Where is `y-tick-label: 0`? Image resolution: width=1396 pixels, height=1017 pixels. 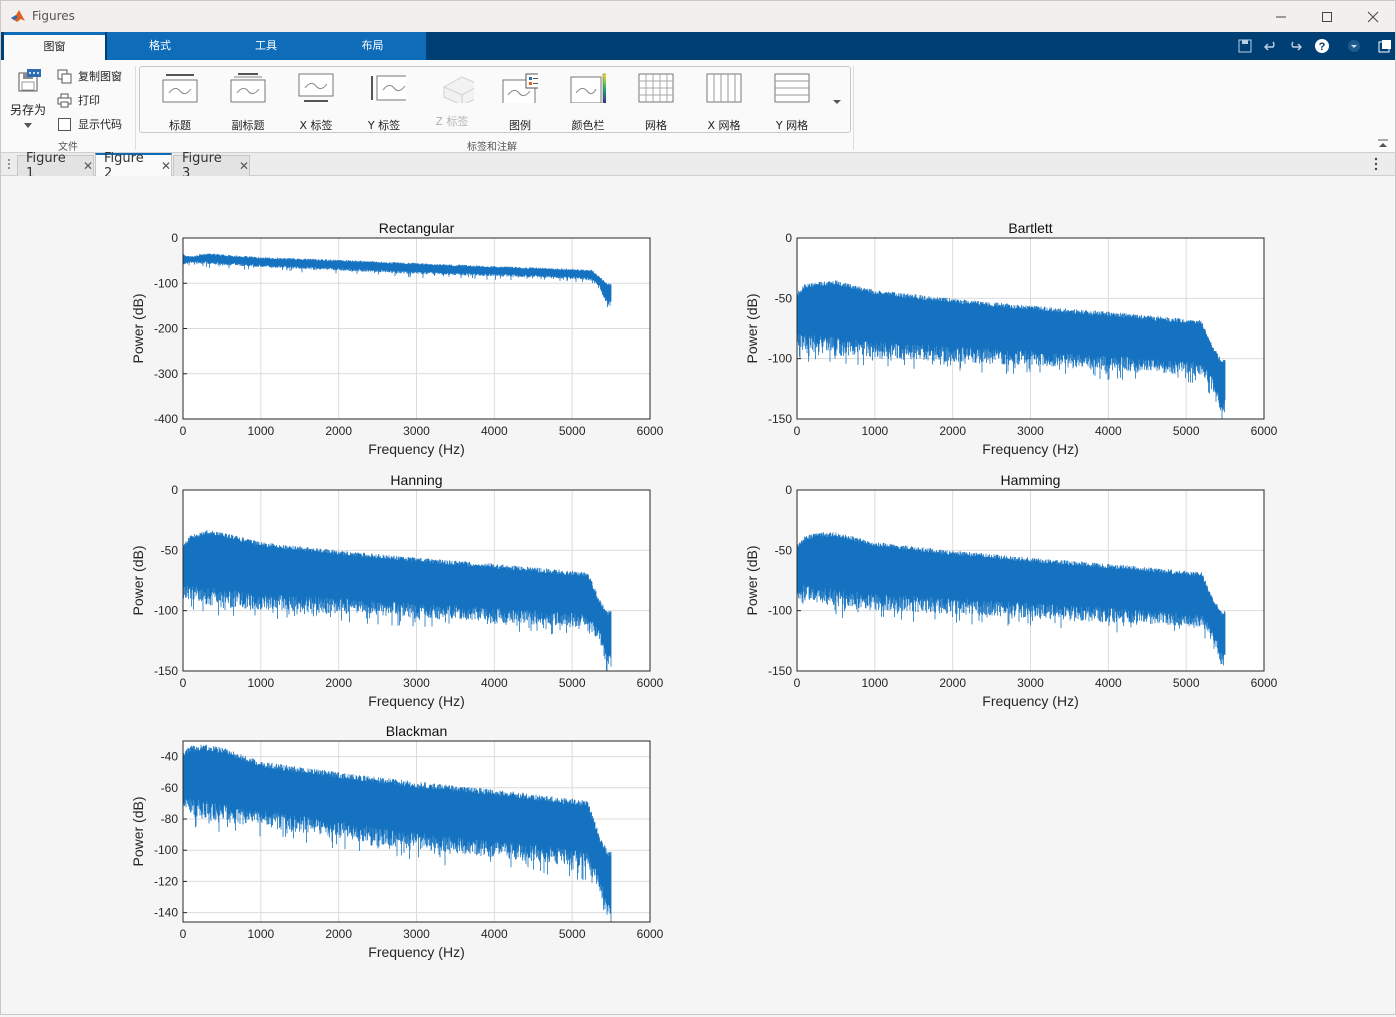 y-tick-label: 0 is located at coordinates (174, 238).